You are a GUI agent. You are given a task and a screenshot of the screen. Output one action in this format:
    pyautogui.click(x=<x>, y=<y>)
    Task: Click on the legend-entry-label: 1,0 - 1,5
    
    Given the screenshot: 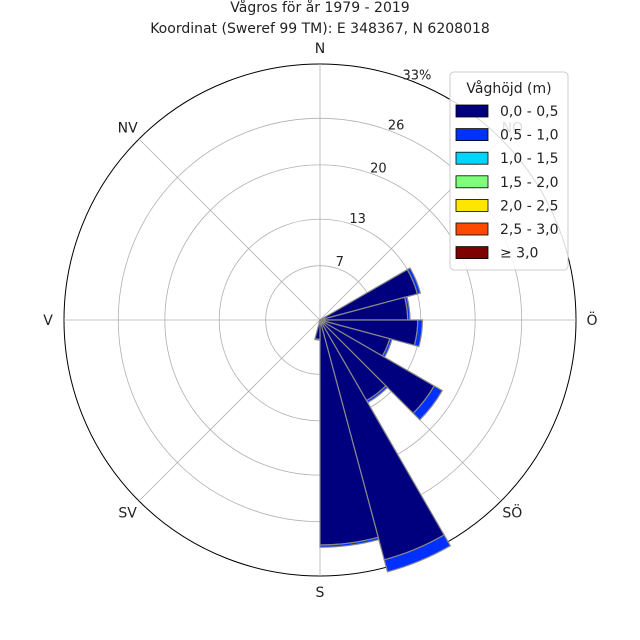 What is the action you would take?
    pyautogui.click(x=529, y=159)
    